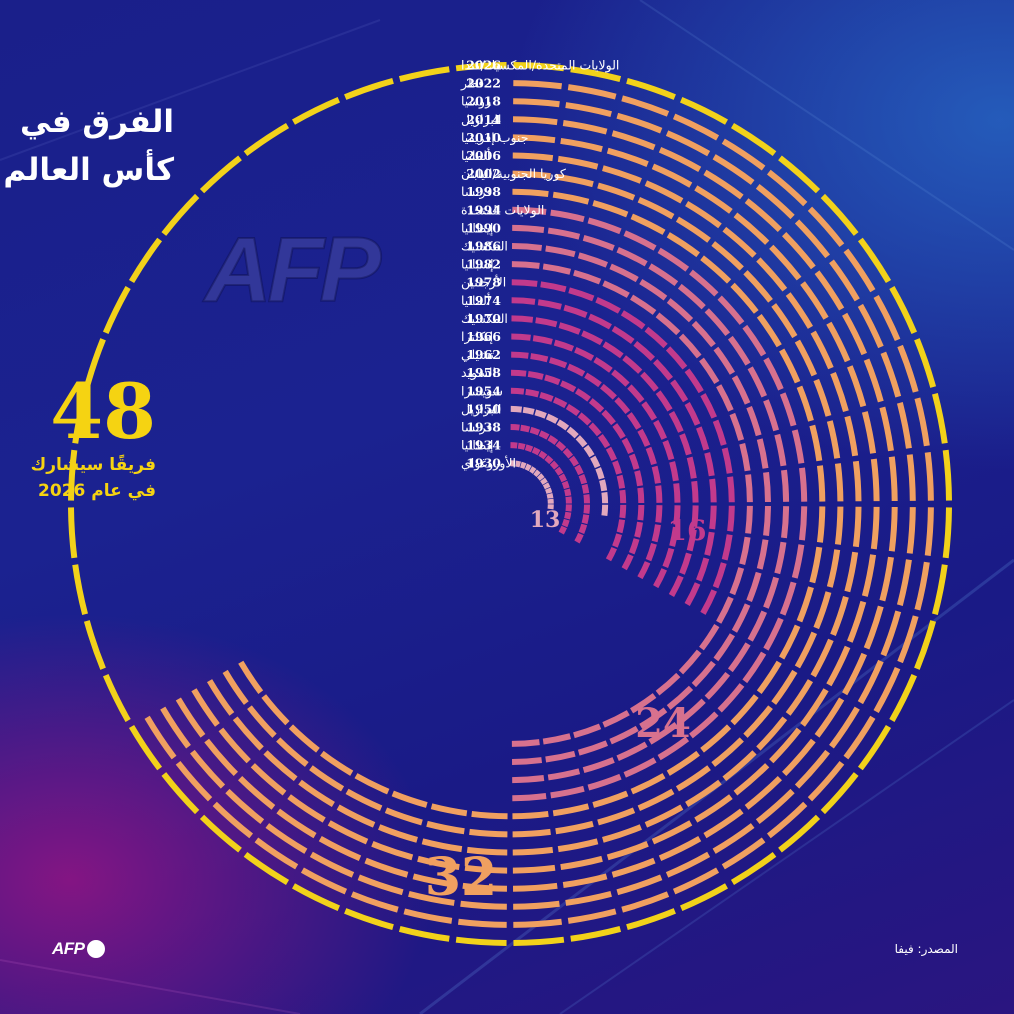  Describe the element at coordinates (483, 246) in the screenshot. I see `row-year-1986: 1986` at that location.